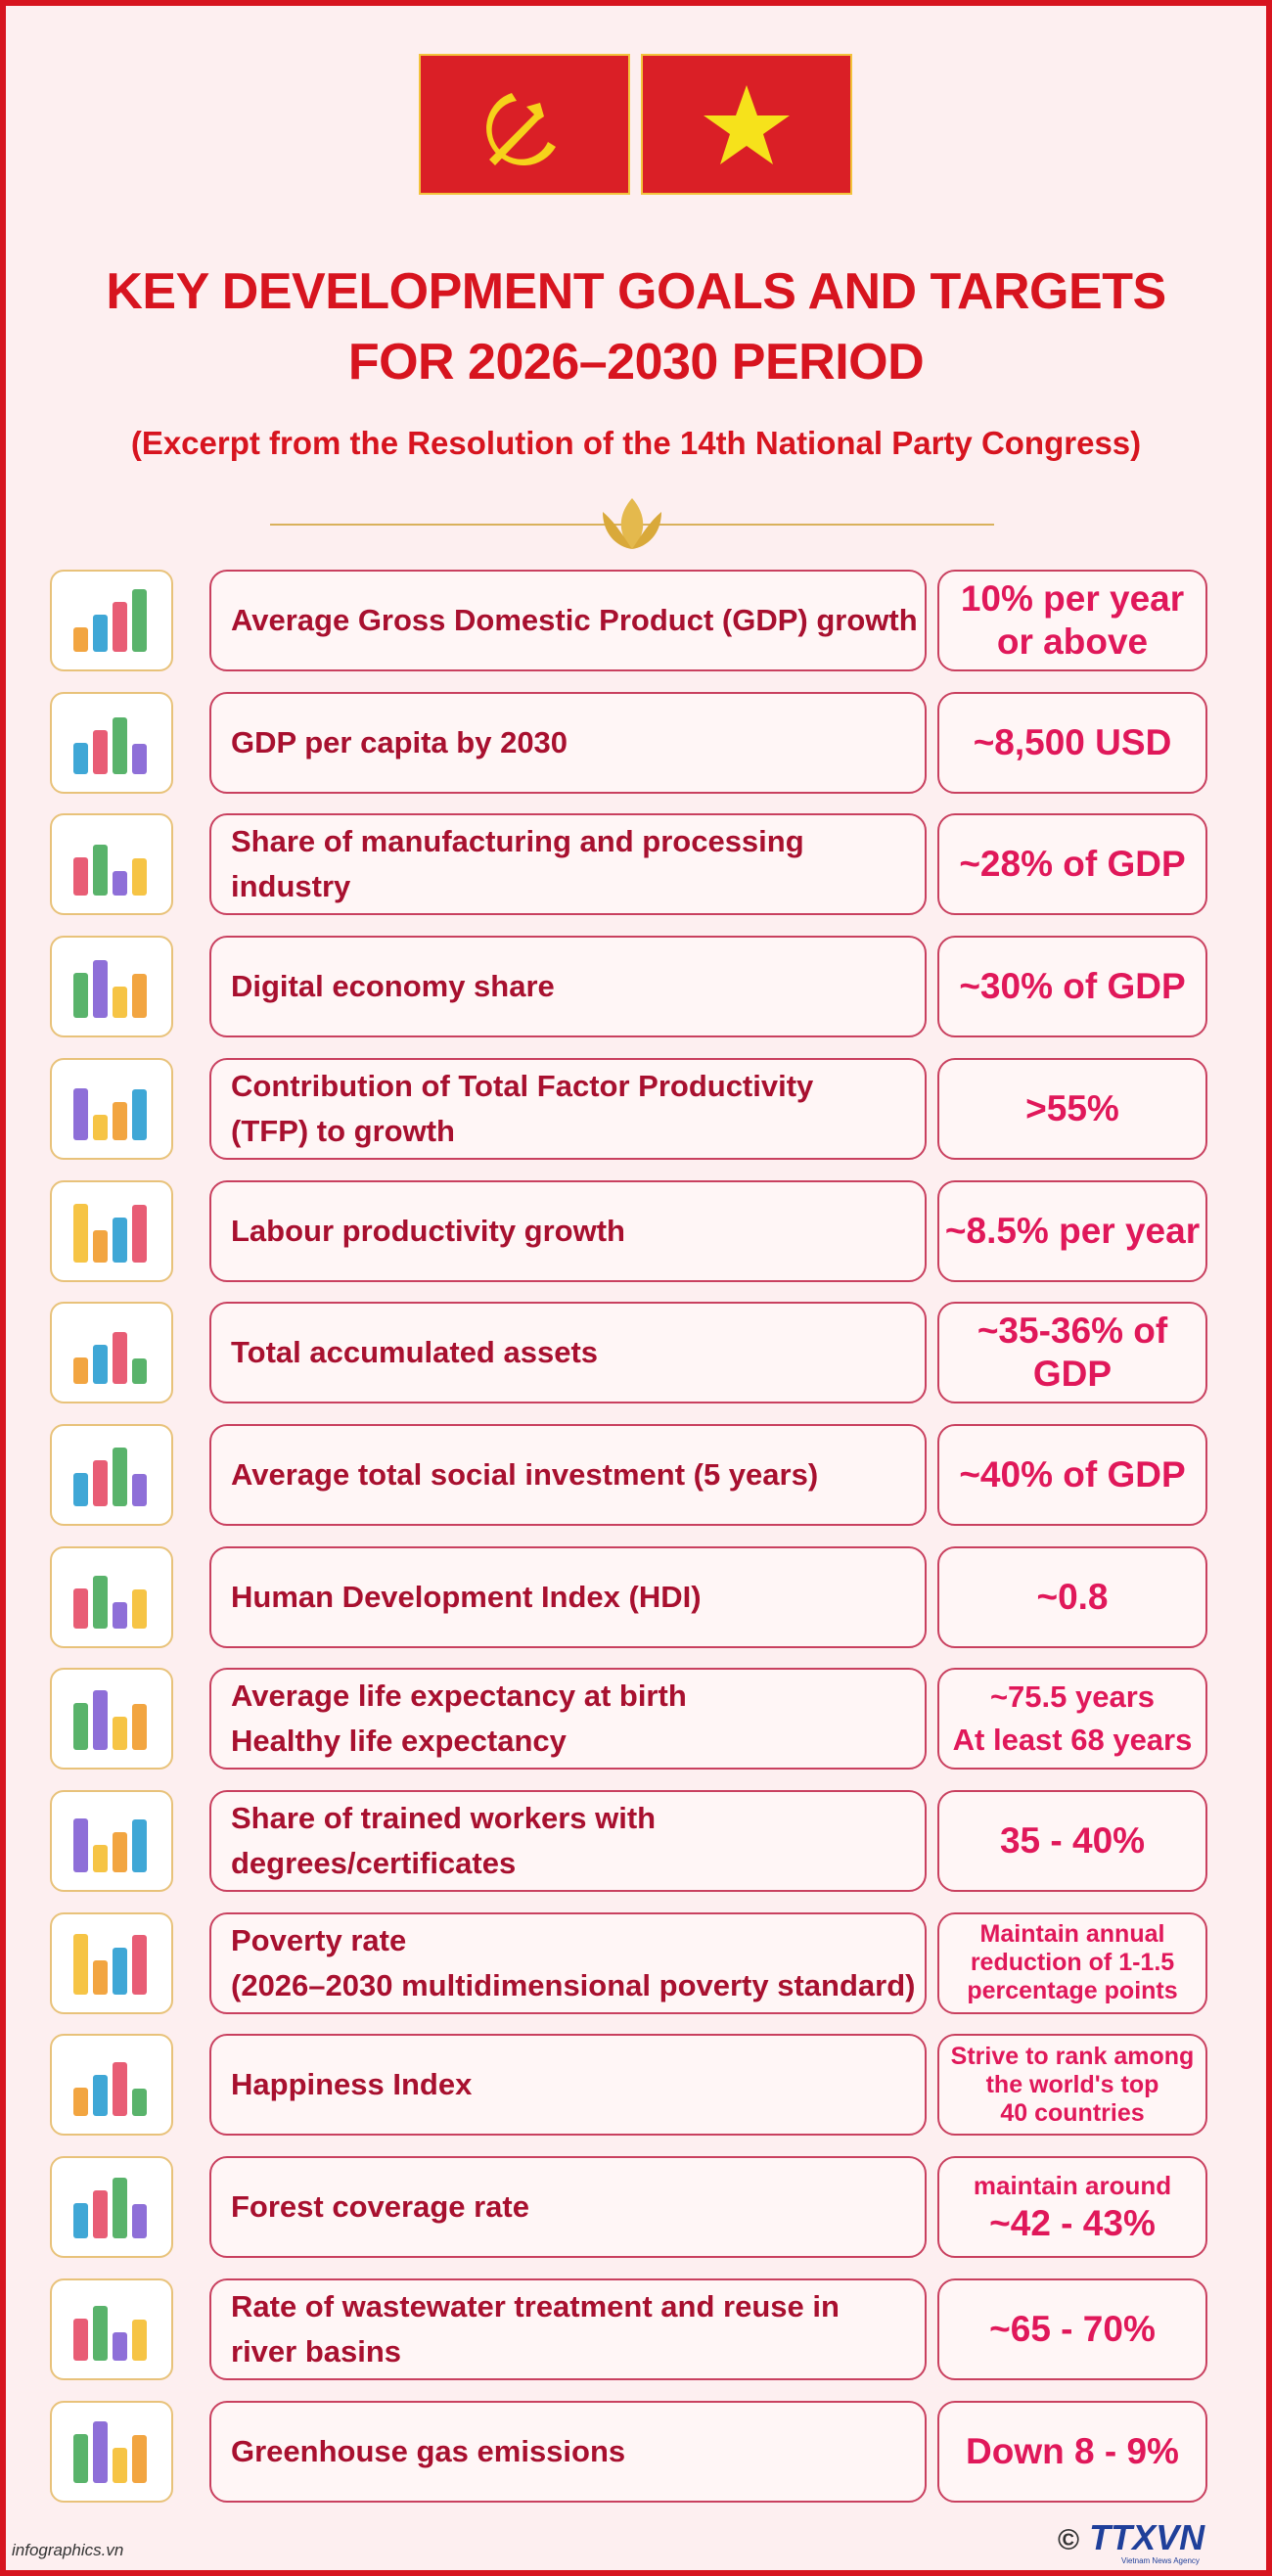 This screenshot has width=1272, height=2576. What do you see at coordinates (568, 1596) in the screenshot?
I see `goal-box: Human Development Index (HDI)` at bounding box center [568, 1596].